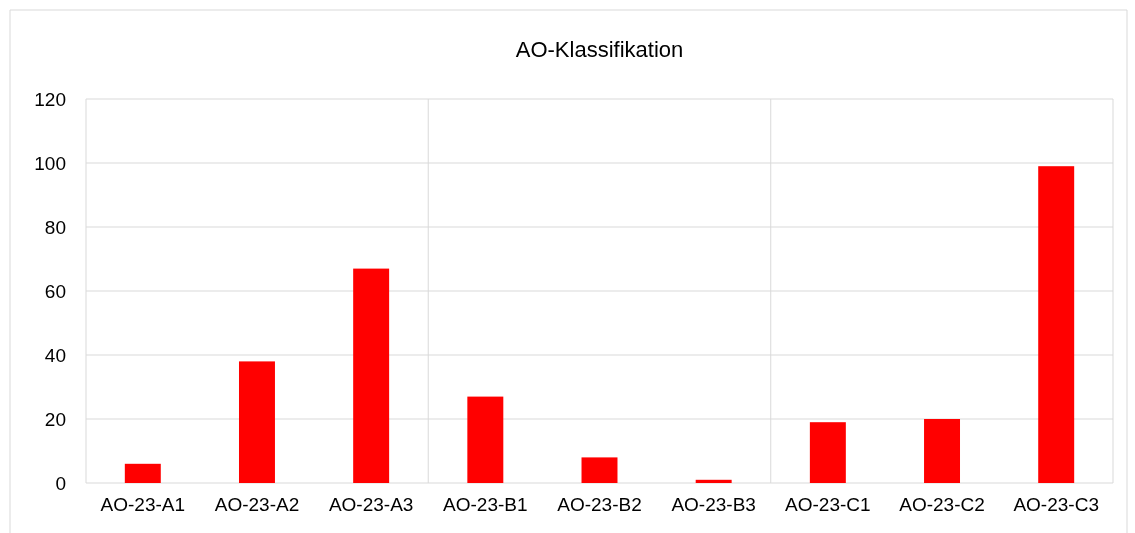 This screenshot has height=533, width=1135. What do you see at coordinates (55, 291) in the screenshot?
I see `y-tick-label: 60` at bounding box center [55, 291].